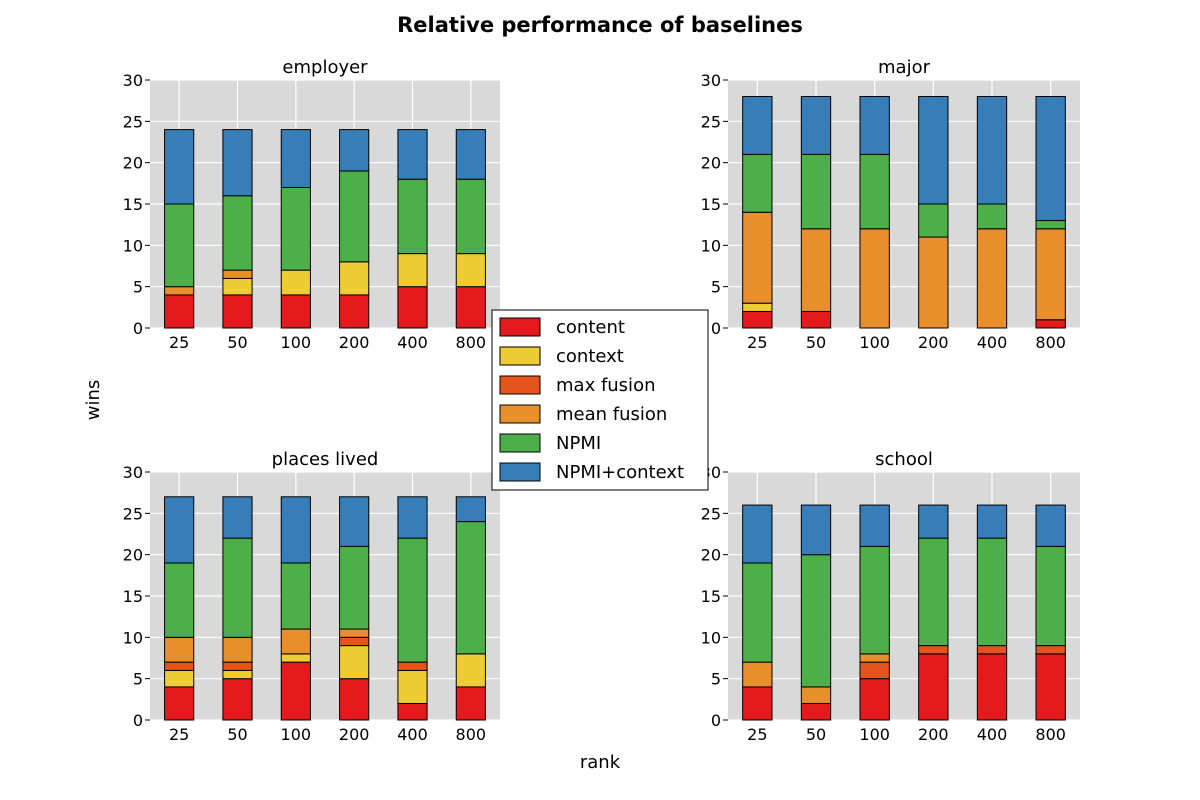 Image resolution: width=1200 pixels, height=800 pixels. Describe the element at coordinates (550, 443) in the screenshot. I see `legend-item: NPMI` at that location.